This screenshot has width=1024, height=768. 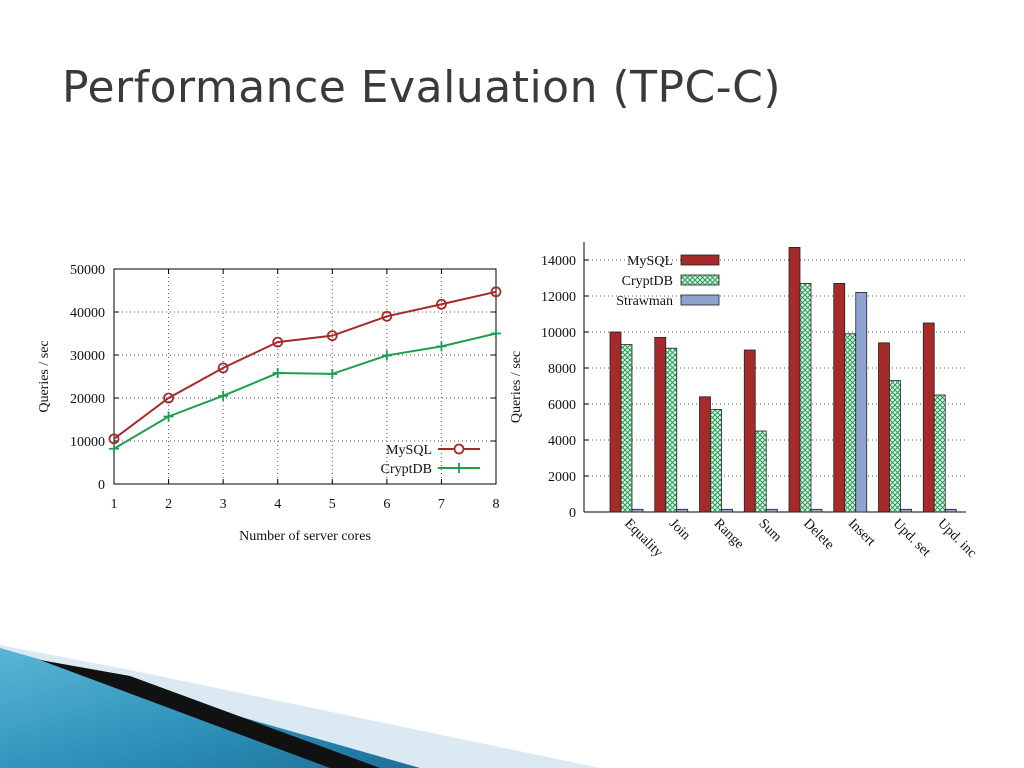 I want to click on line-chart-x-tick-label: 3, so click(x=223, y=504).